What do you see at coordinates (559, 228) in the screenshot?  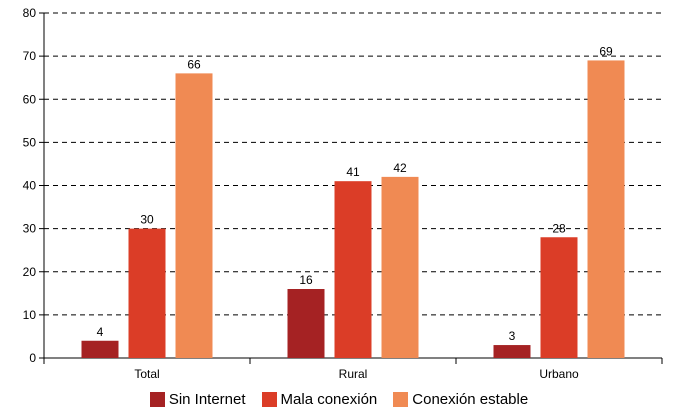 I see `data-label: 28` at bounding box center [559, 228].